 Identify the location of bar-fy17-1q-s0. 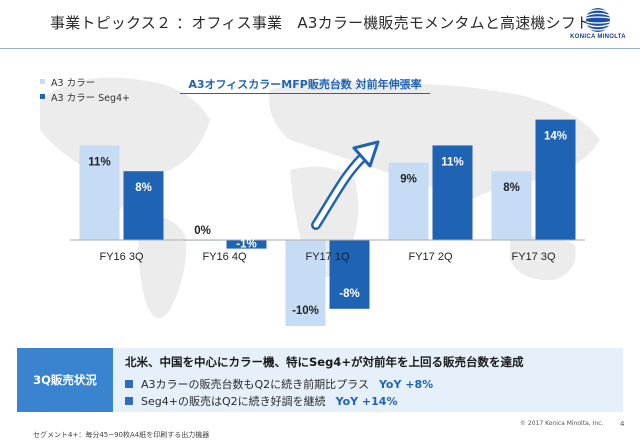
(305, 283).